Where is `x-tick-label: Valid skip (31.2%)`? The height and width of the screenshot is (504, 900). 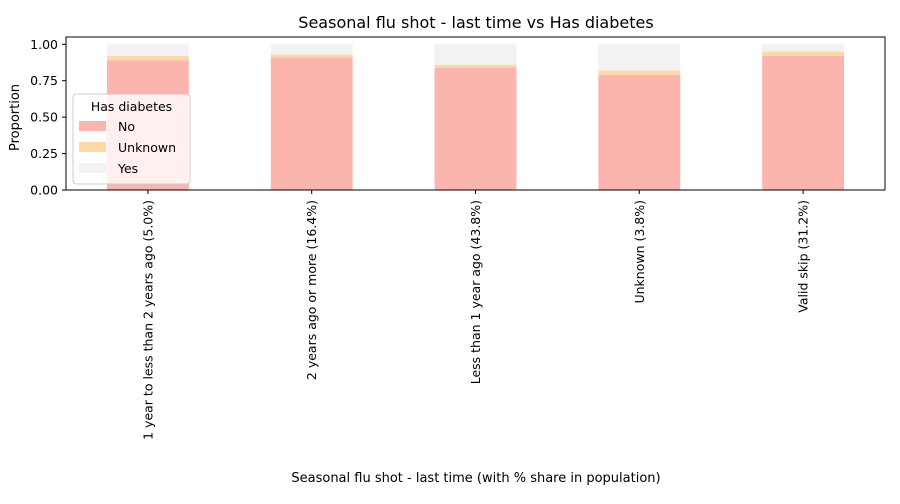 x-tick-label: Valid skip (31.2%) is located at coordinates (803, 256).